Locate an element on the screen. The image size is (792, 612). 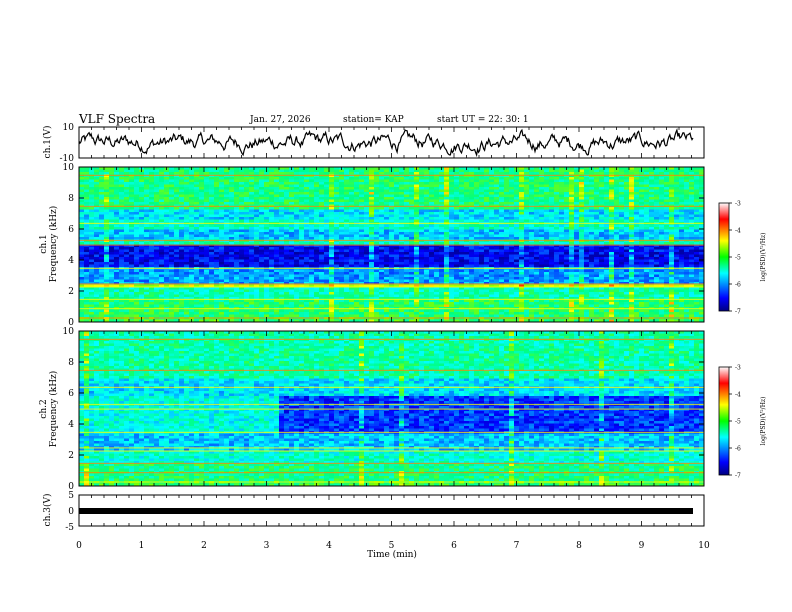
xtick-label: 2 is located at coordinates (204, 546).